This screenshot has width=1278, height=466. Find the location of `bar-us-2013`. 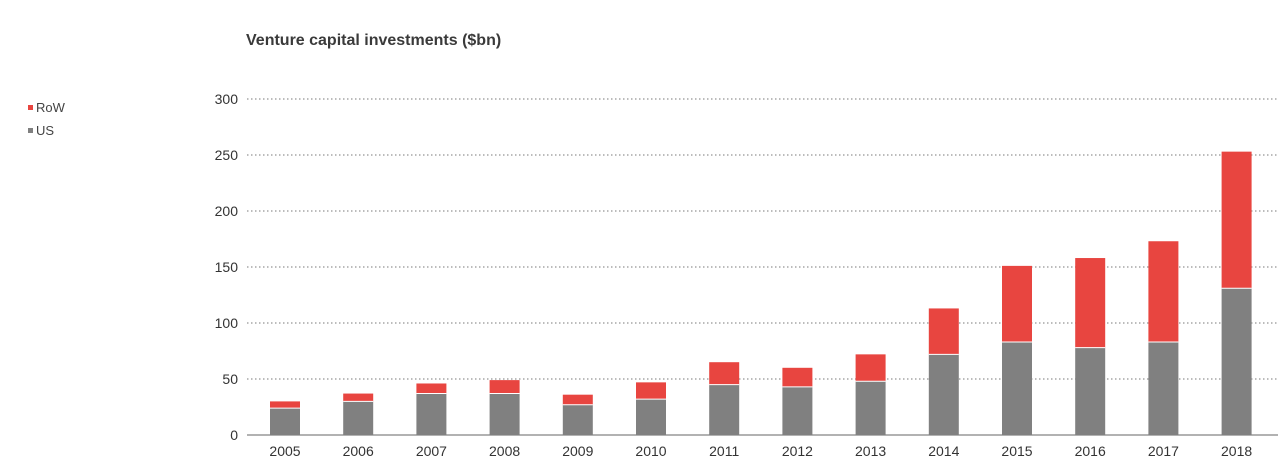

bar-us-2013 is located at coordinates (870, 408).